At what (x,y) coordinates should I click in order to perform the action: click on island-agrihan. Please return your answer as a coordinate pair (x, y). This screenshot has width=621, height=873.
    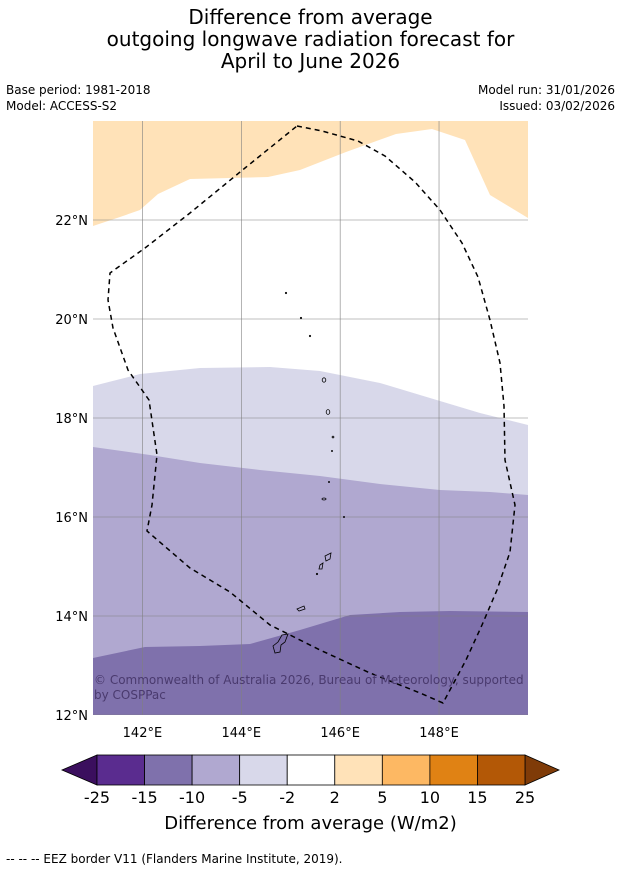
    Looking at the image, I should click on (324, 380).